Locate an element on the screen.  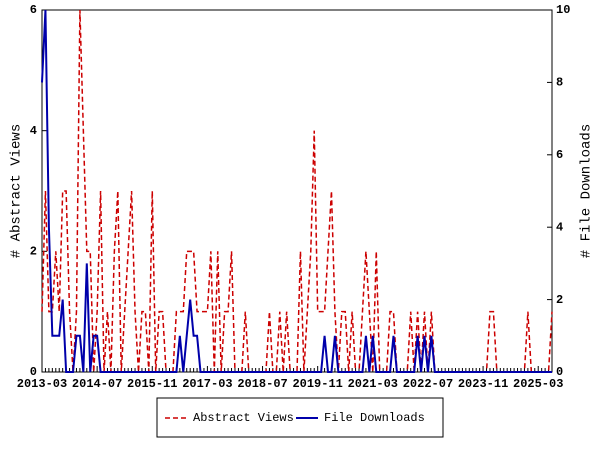
y-tick-label: 2 is located at coordinates (33, 252).